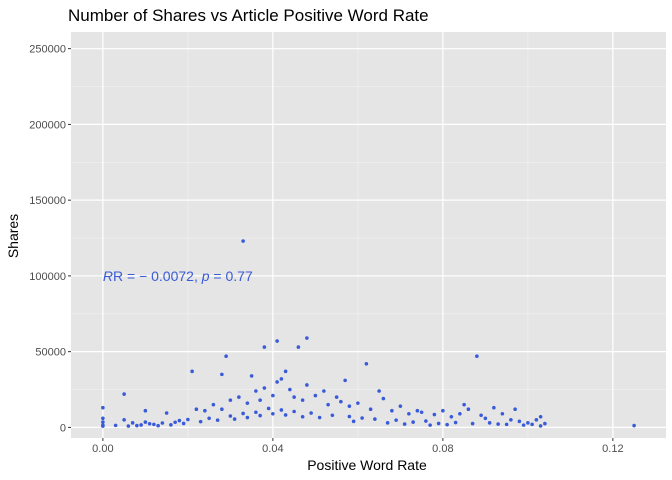  Describe the element at coordinates (47, 277) in the screenshot. I see `y-tick-label: 100000` at that location.